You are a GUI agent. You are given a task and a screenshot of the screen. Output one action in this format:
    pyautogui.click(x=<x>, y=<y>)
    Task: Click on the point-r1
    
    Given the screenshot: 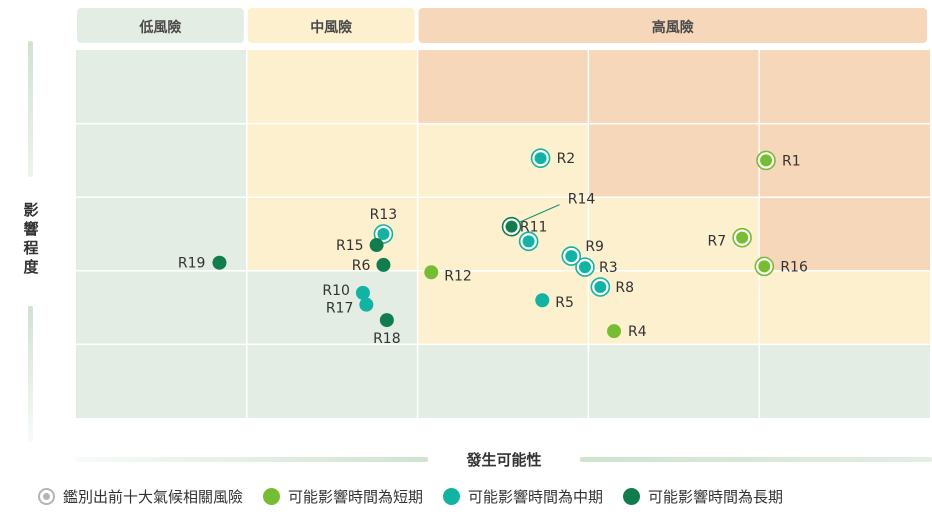 What is the action you would take?
    pyautogui.click(x=766, y=160)
    